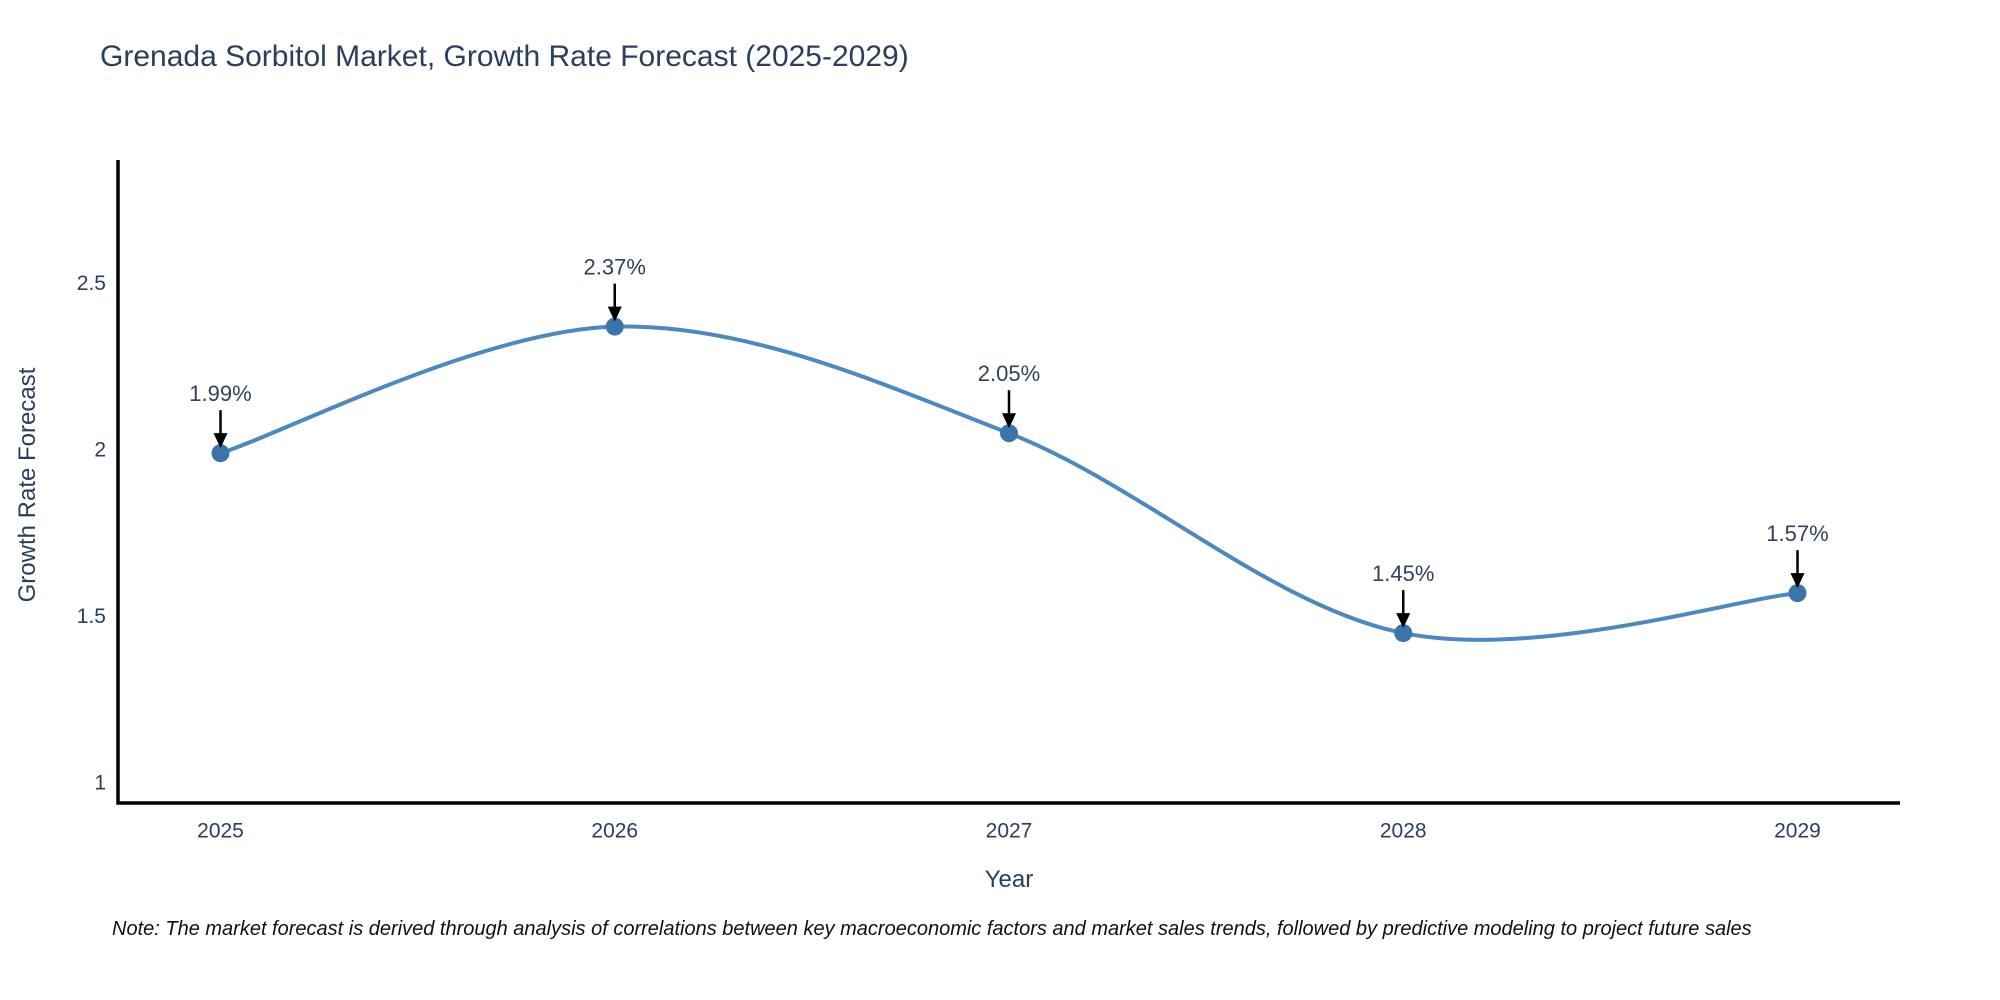 The width and height of the screenshot is (2000, 1000). Describe the element at coordinates (1797, 533) in the screenshot. I see `data-point-label: 1.57%` at that location.